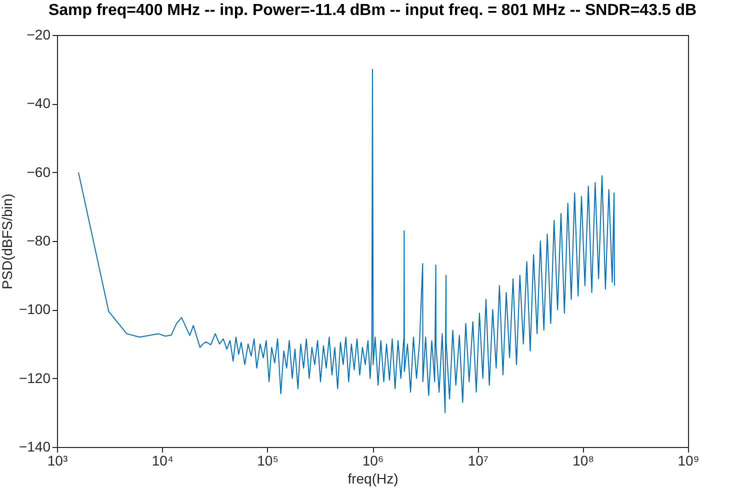 The width and height of the screenshot is (738, 500). I want to click on y-tick-label: −40, so click(38, 103).